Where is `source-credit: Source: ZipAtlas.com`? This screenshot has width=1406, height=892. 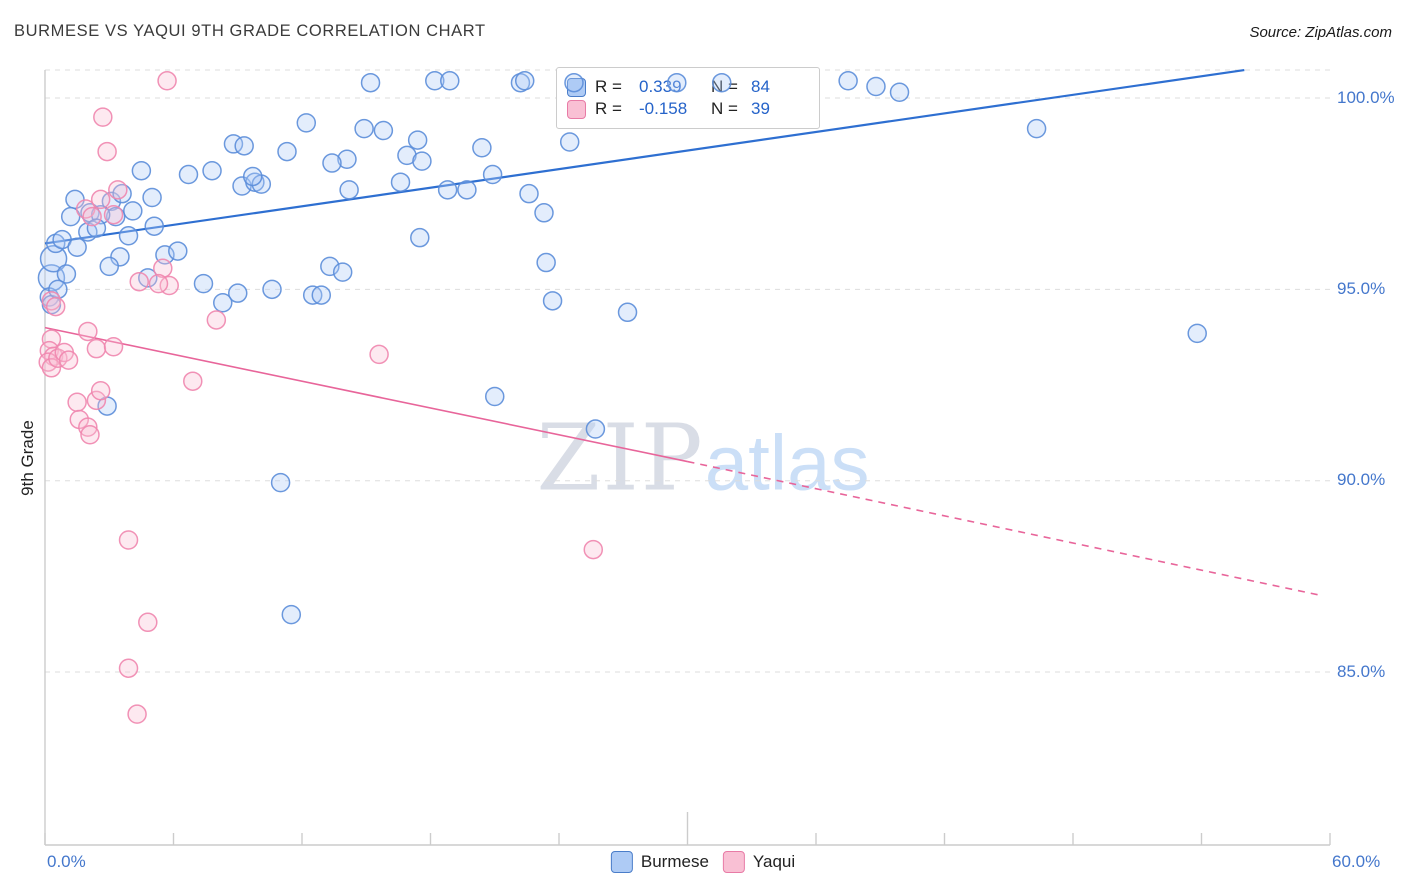
source-credit: Source: ZipAtlas.com is located at coordinates (1320, 32).